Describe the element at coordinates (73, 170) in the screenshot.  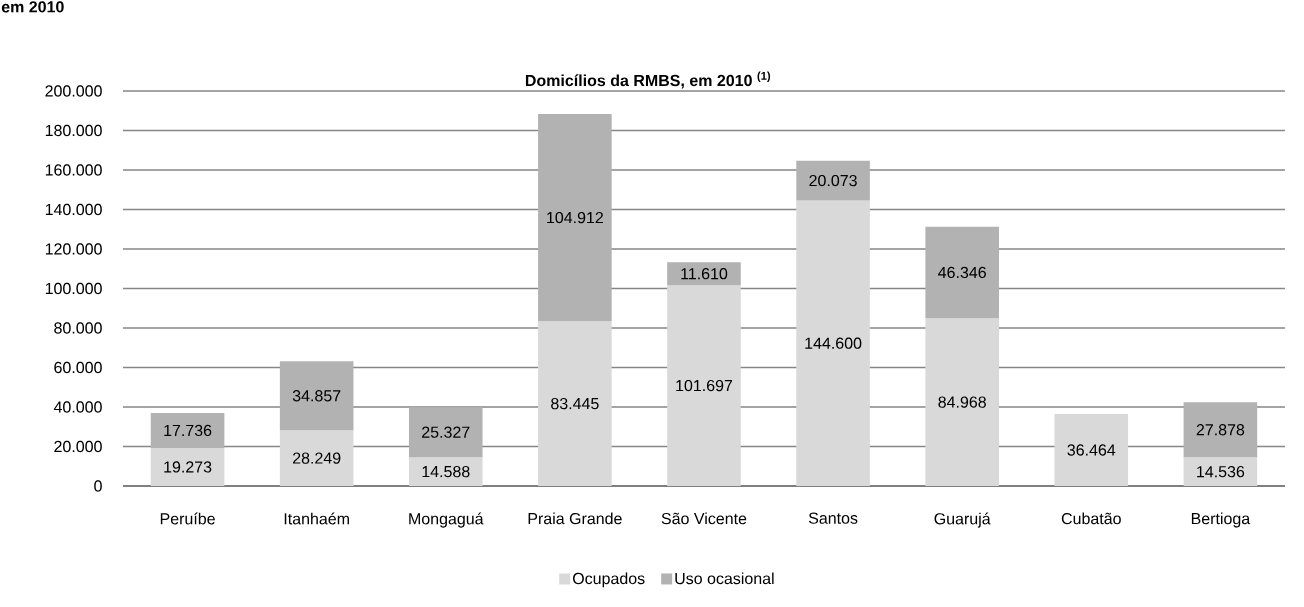
I see `y-tick-label: 160.000` at that location.